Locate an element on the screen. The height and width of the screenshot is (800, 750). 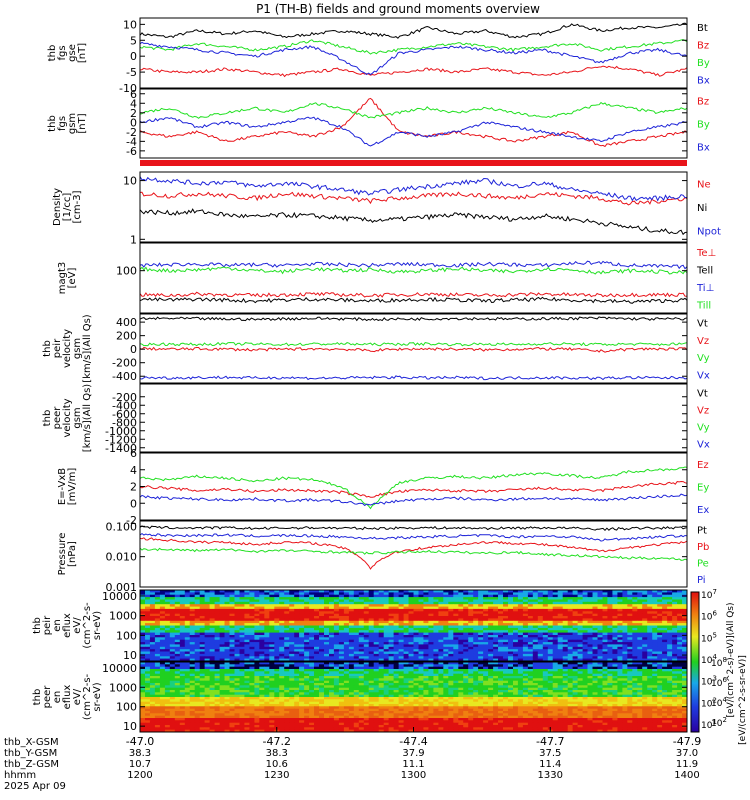
series-line-Ex is located at coordinates (413, 500).